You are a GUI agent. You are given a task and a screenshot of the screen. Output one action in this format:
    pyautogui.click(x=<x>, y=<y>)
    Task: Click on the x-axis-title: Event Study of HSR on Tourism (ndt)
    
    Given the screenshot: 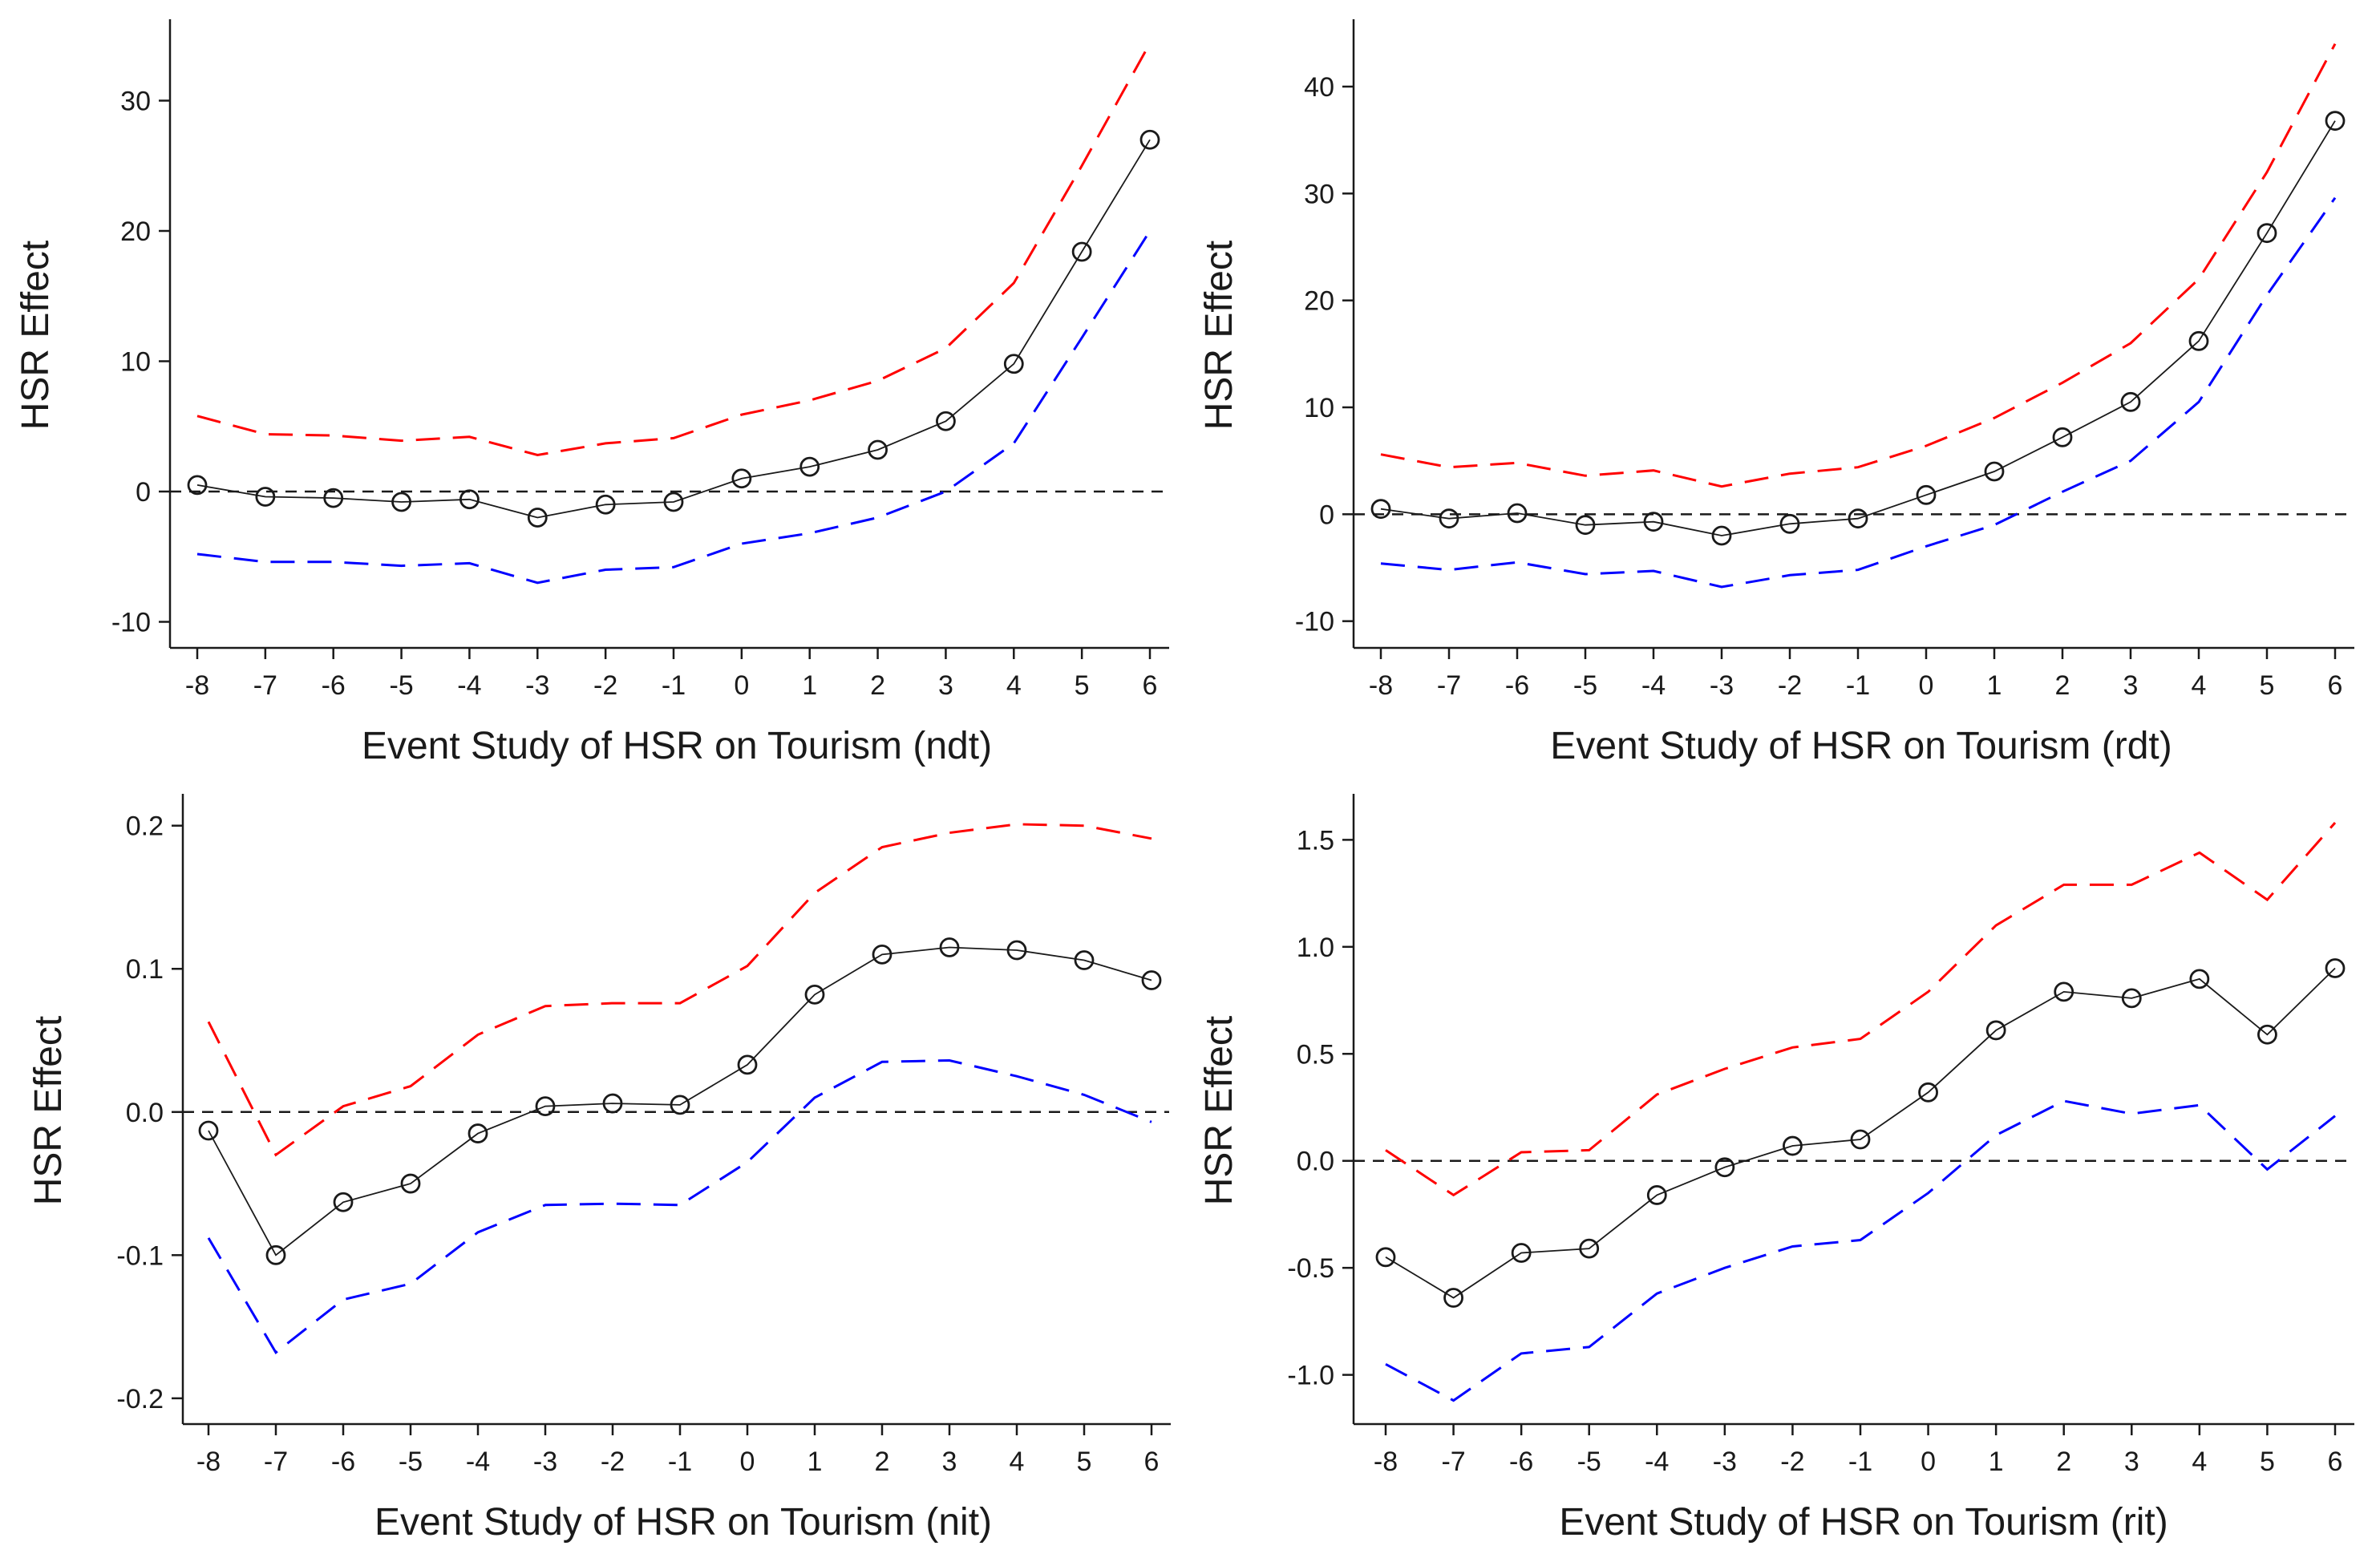 What is the action you would take?
    pyautogui.click(x=677, y=746)
    